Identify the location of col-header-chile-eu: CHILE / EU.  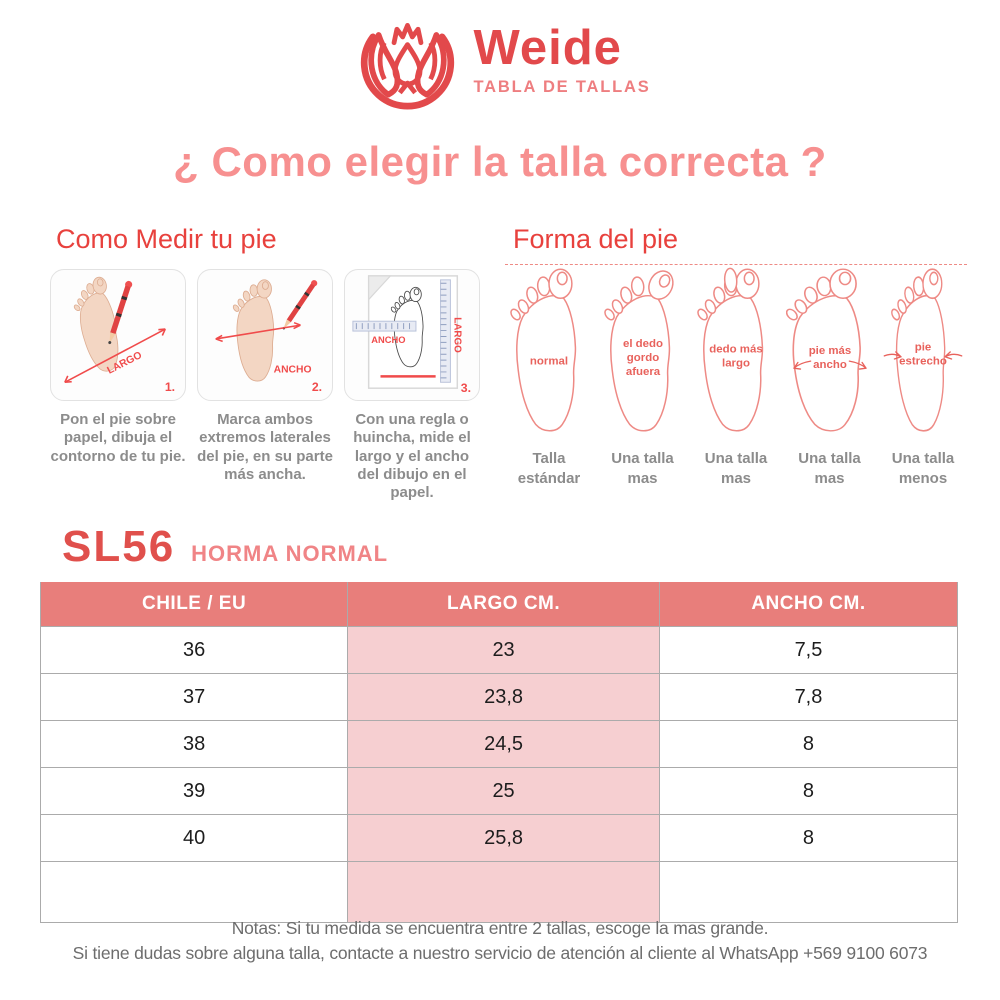
(194, 604).